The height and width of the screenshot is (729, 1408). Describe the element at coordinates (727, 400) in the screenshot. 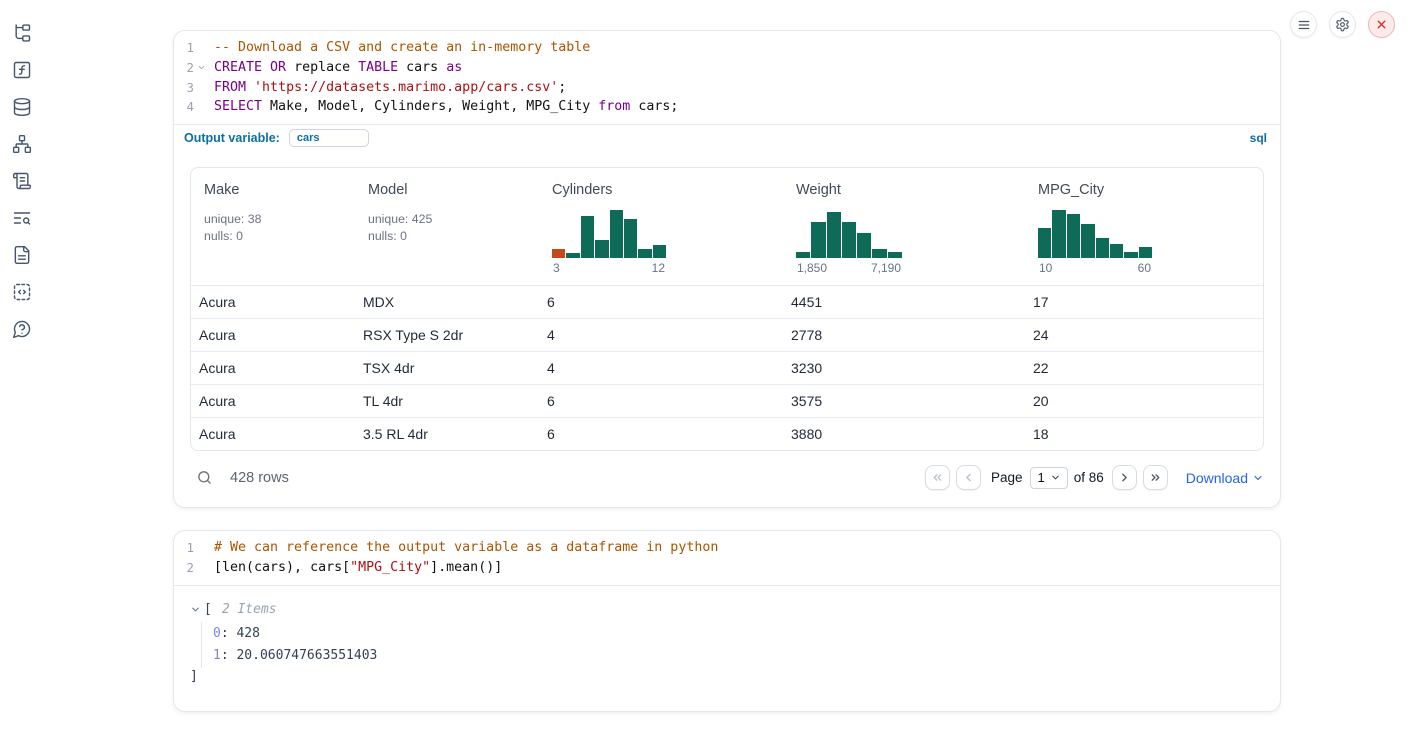

I see `table-row: Acura TL 4dr 6 3575 20` at that location.